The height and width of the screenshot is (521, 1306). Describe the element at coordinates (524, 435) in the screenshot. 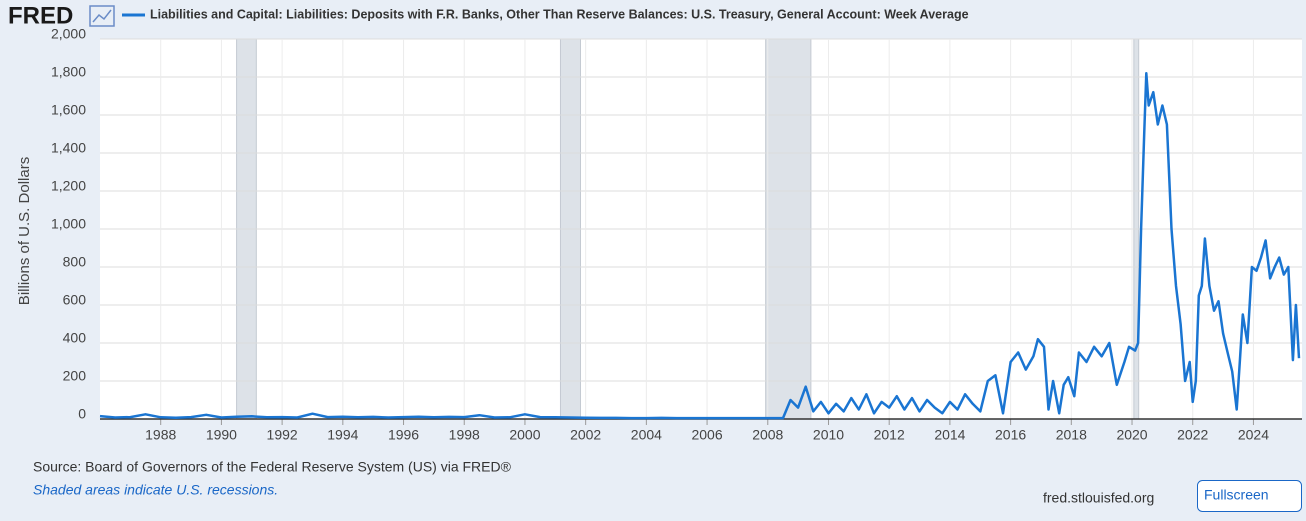

I see `x-tick-label: 2000` at that location.